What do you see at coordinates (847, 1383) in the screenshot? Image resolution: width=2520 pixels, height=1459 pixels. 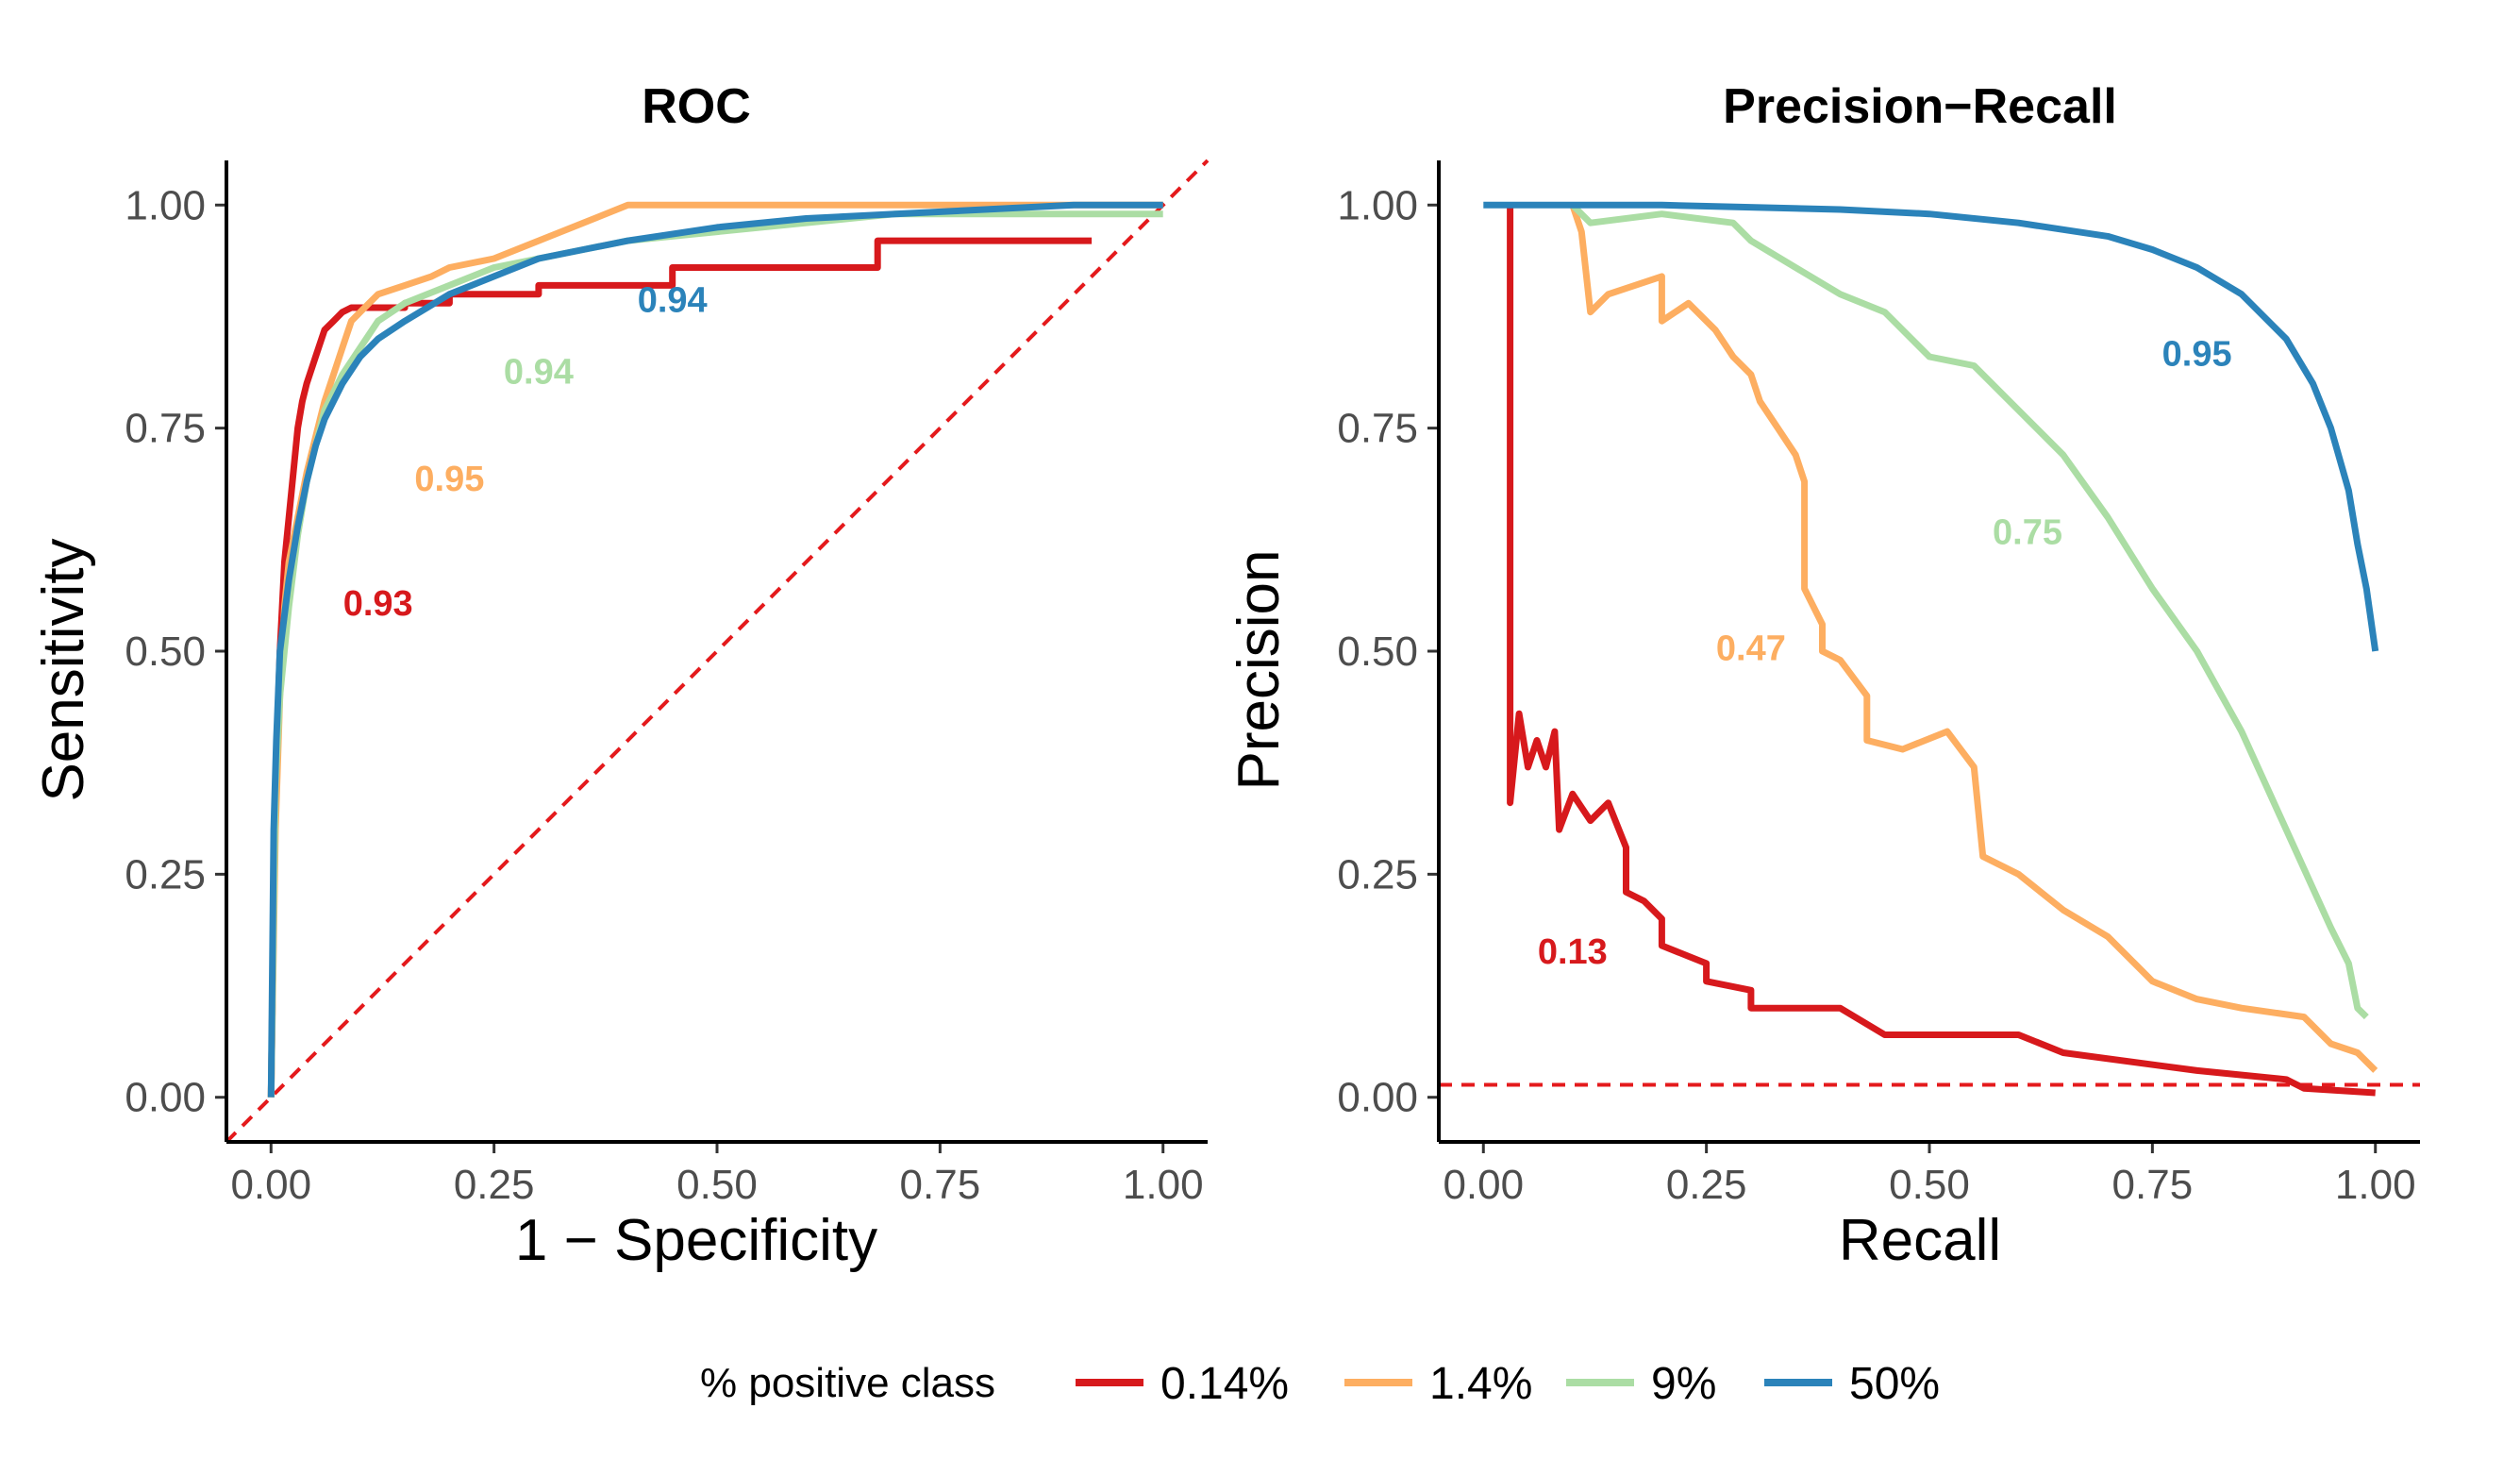 I see `legend-title: % positive class` at bounding box center [847, 1383].